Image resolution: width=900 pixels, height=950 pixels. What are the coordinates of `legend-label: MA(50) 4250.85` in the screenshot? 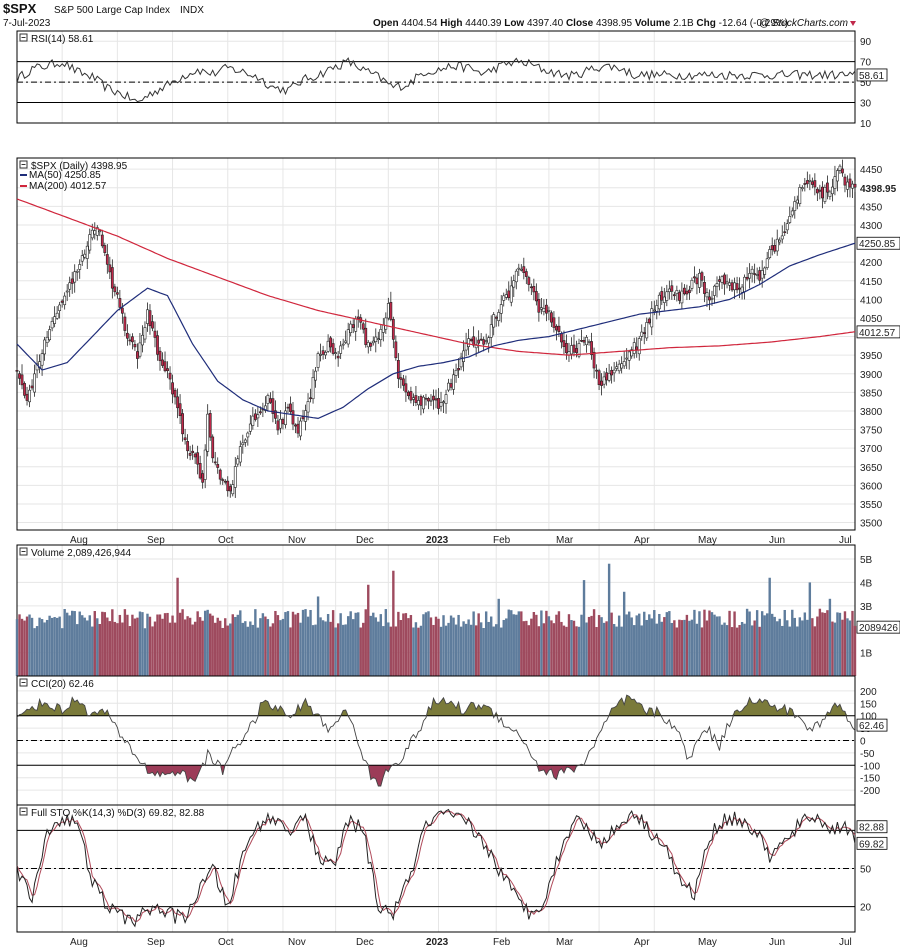 It's located at (65, 175).